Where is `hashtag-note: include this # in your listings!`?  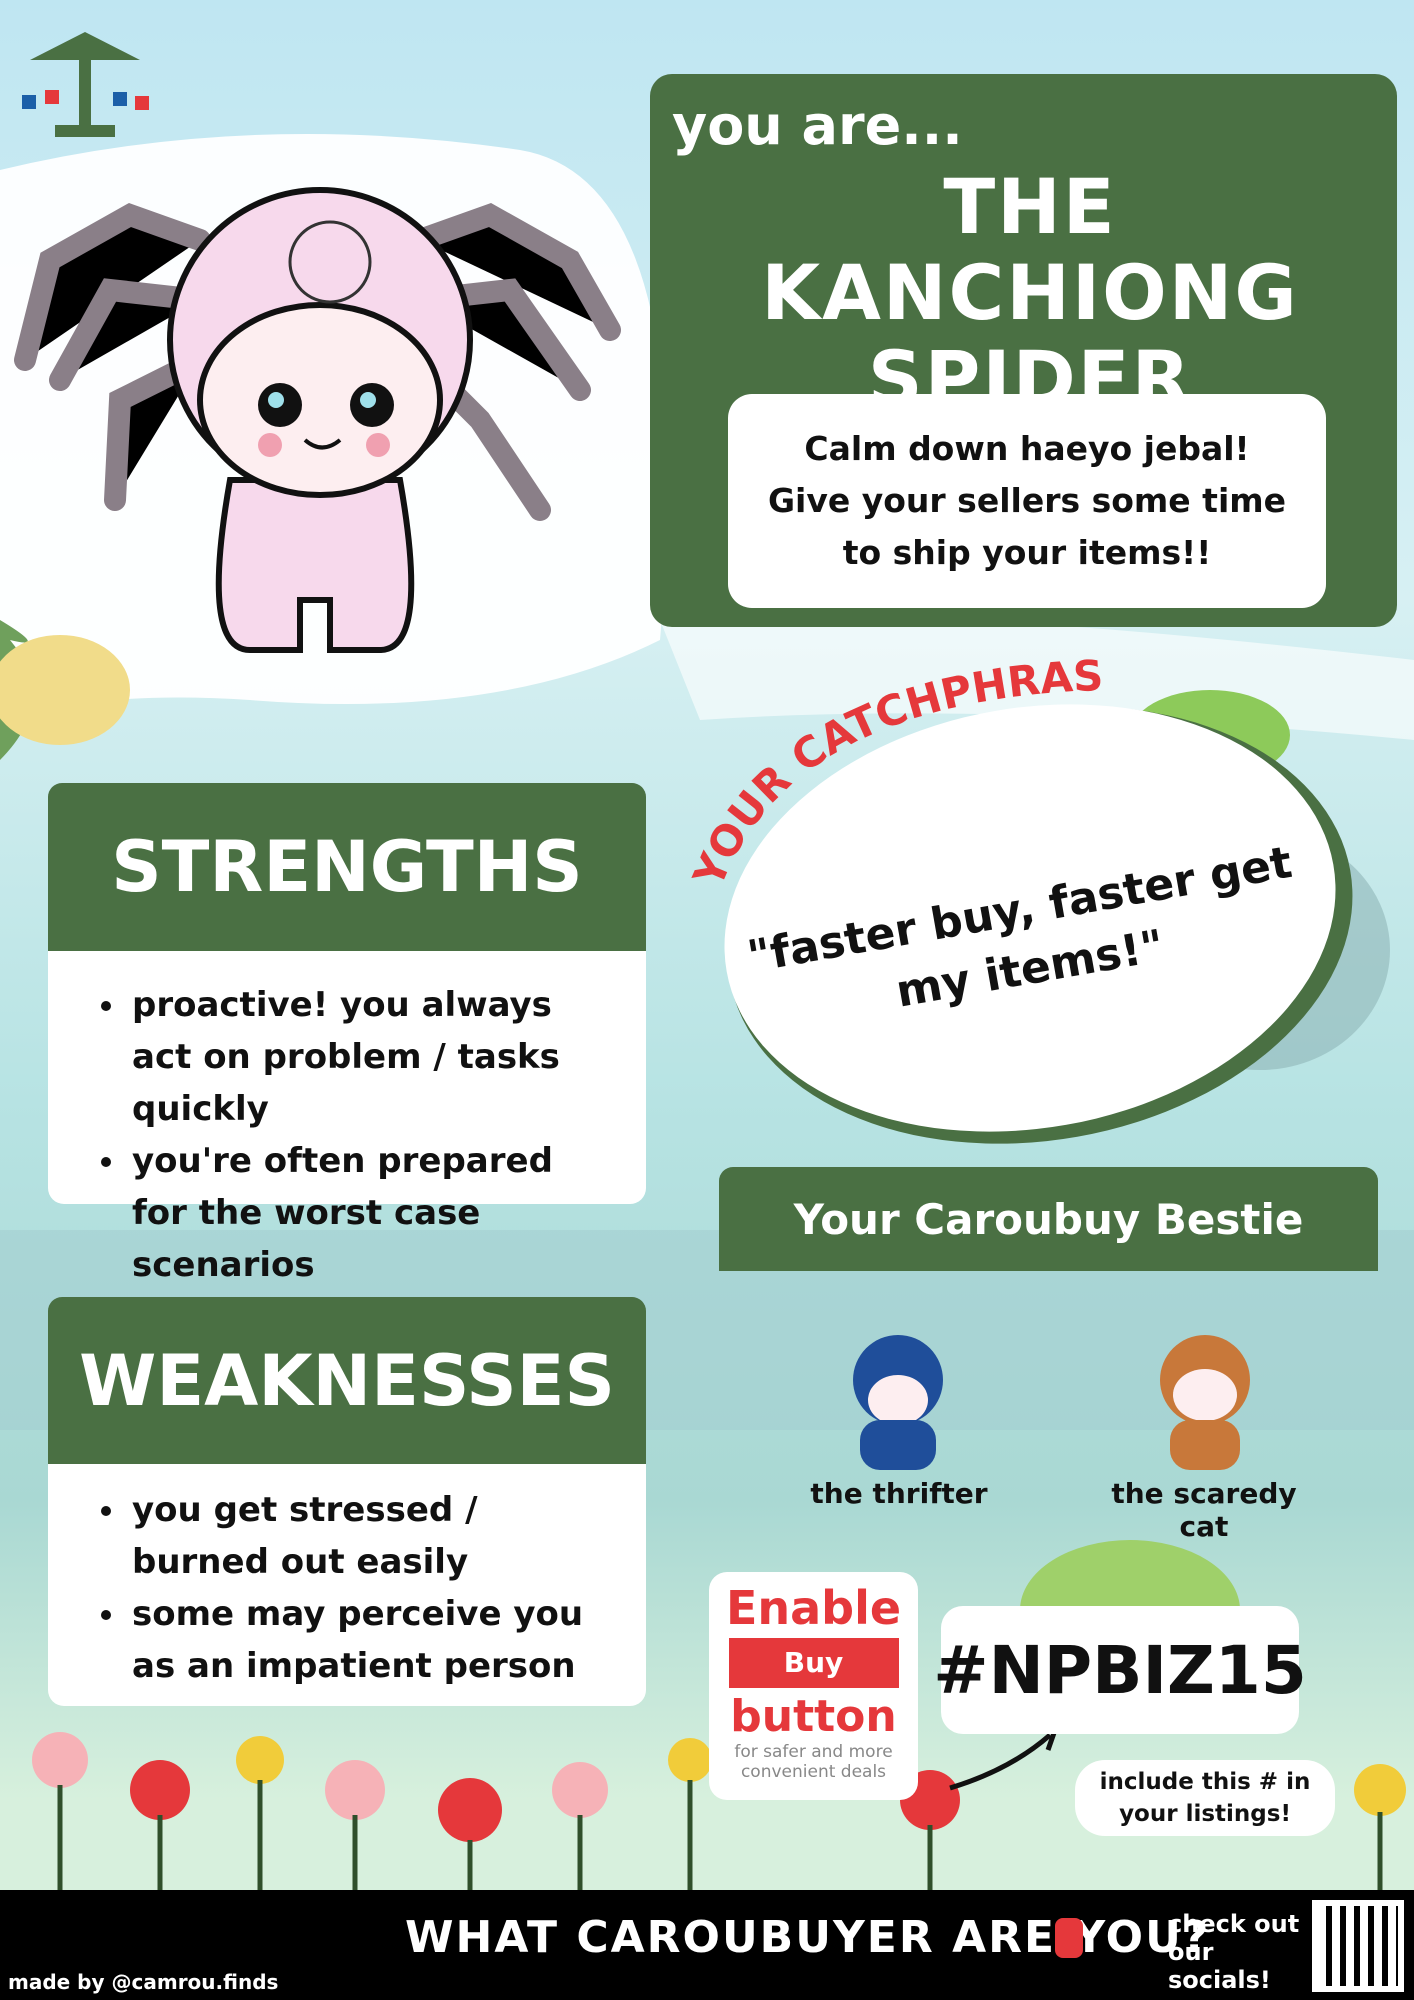 hashtag-note: include this # in your listings! is located at coordinates (1205, 1798).